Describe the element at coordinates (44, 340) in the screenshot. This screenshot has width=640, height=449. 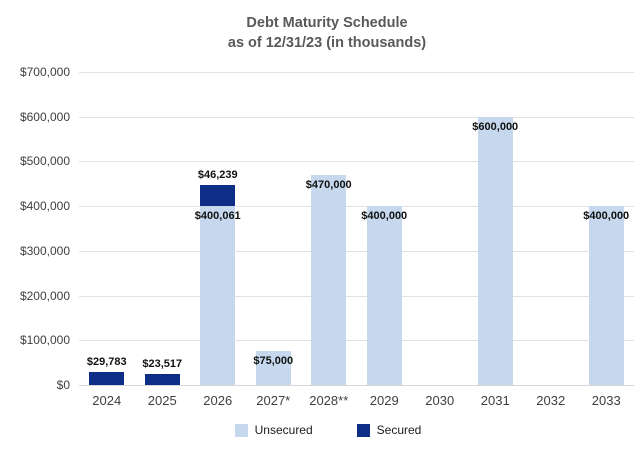
I see `y-axis-tick-label: $100,000` at that location.